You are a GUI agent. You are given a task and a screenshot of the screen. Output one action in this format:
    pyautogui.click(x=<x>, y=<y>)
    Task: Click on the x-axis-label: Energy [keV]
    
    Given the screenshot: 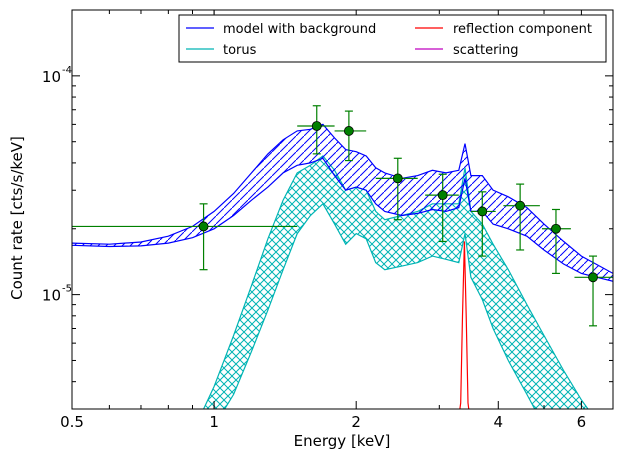 What is the action you would take?
    pyautogui.click(x=342, y=441)
    